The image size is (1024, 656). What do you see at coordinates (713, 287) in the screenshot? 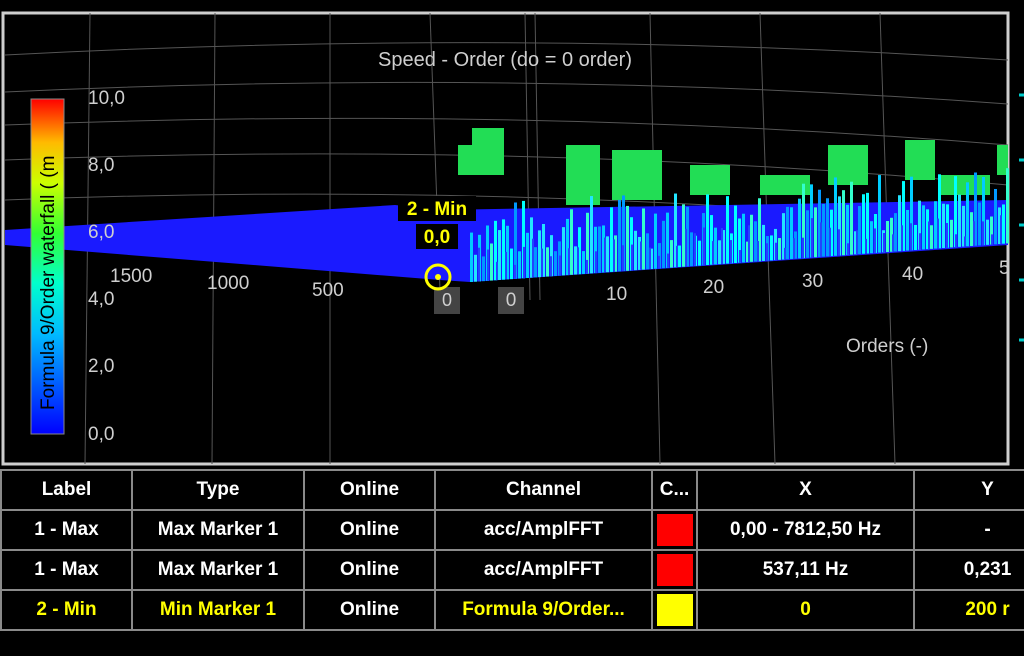
I see `order-tick-label: 20` at bounding box center [713, 287].